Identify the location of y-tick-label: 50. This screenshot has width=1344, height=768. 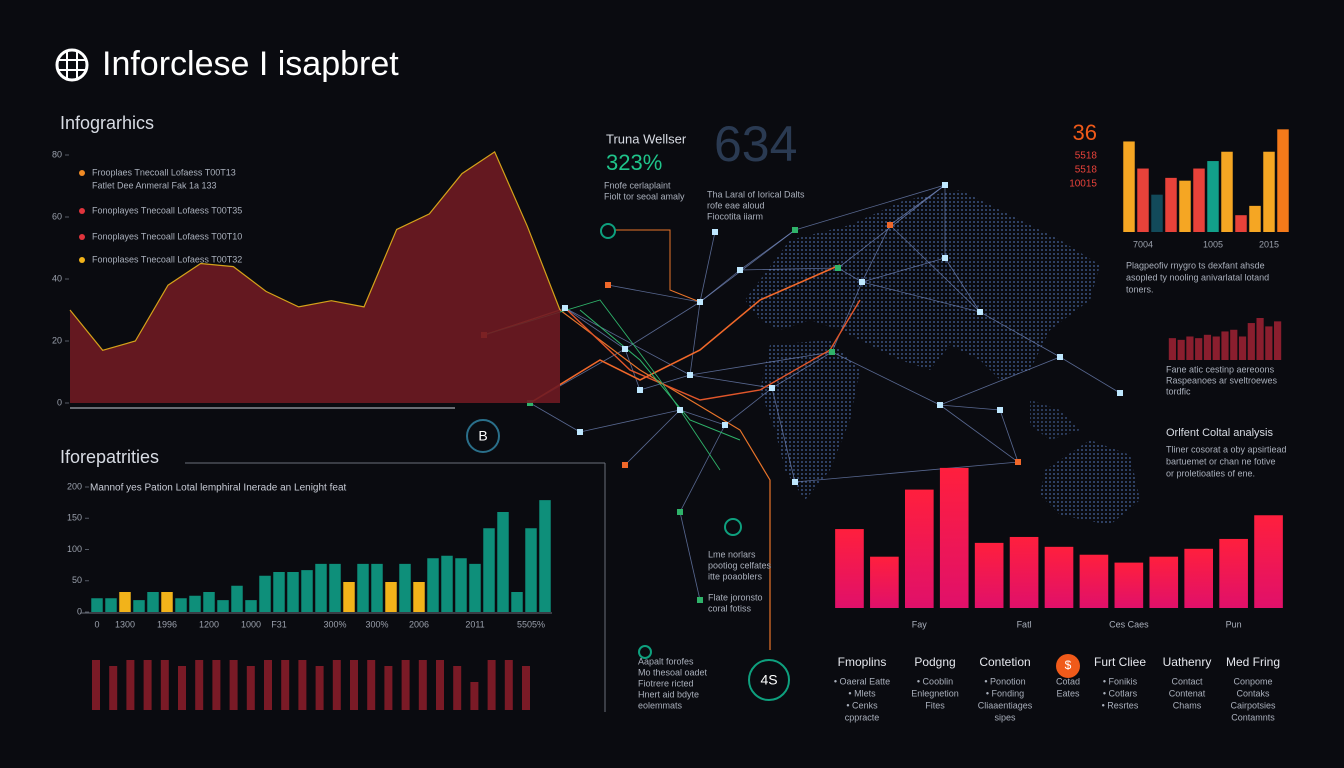
(77, 580).